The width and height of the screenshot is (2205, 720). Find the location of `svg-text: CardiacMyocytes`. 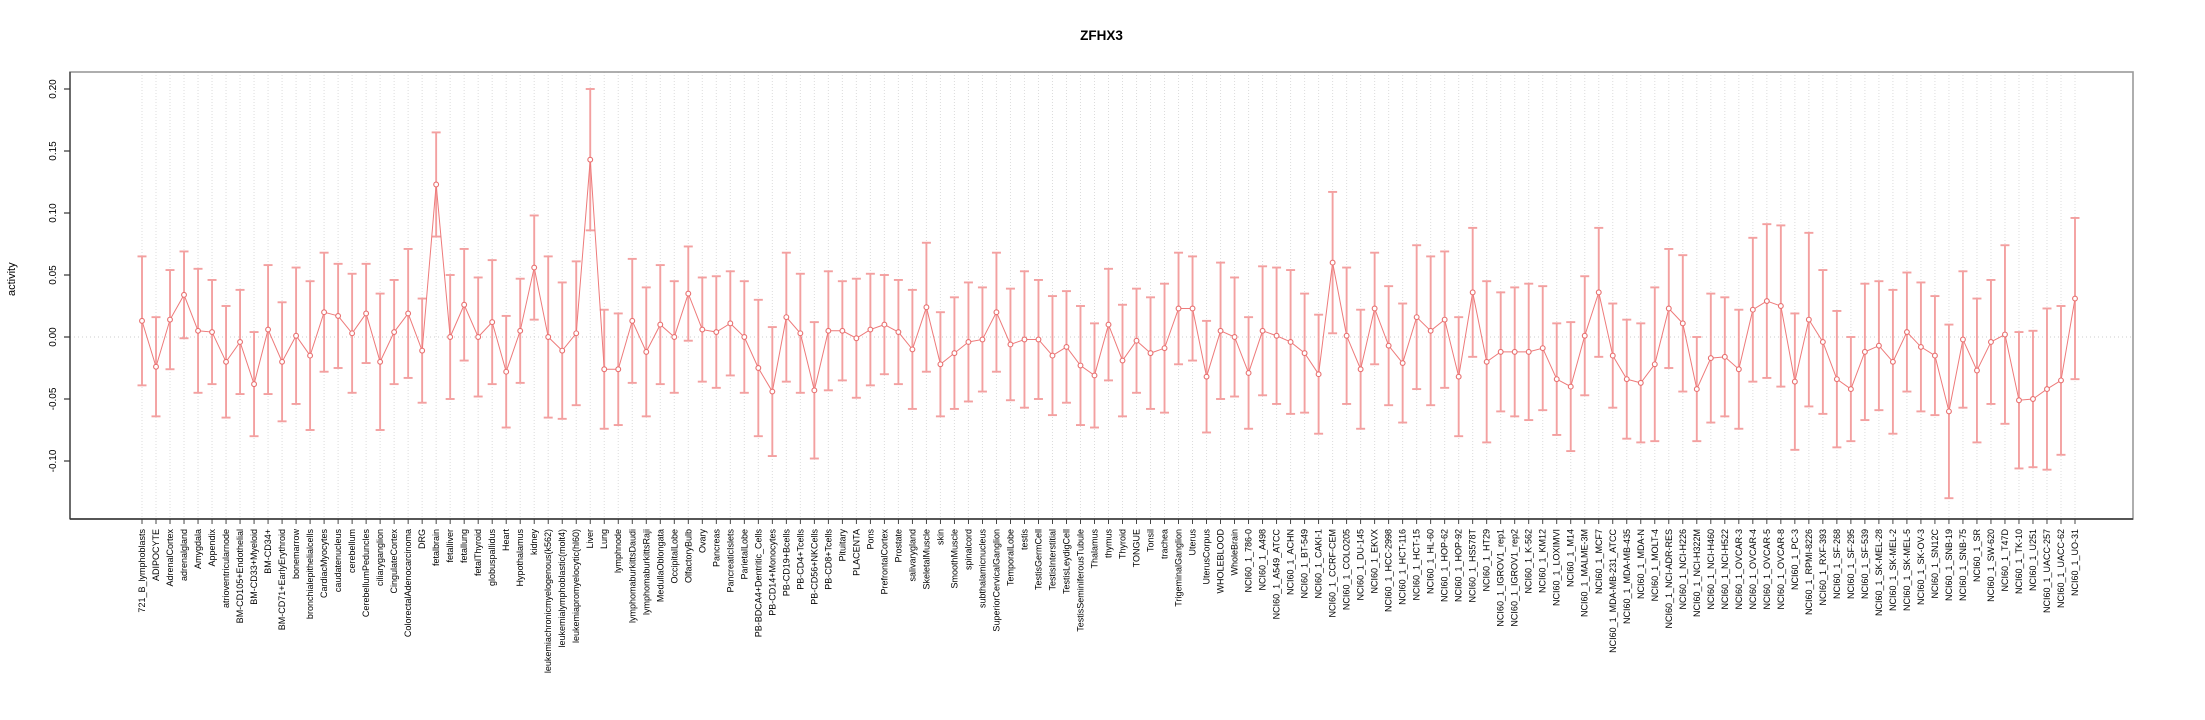

svg-text: CardiacMyocytes is located at coordinates (324, 564).